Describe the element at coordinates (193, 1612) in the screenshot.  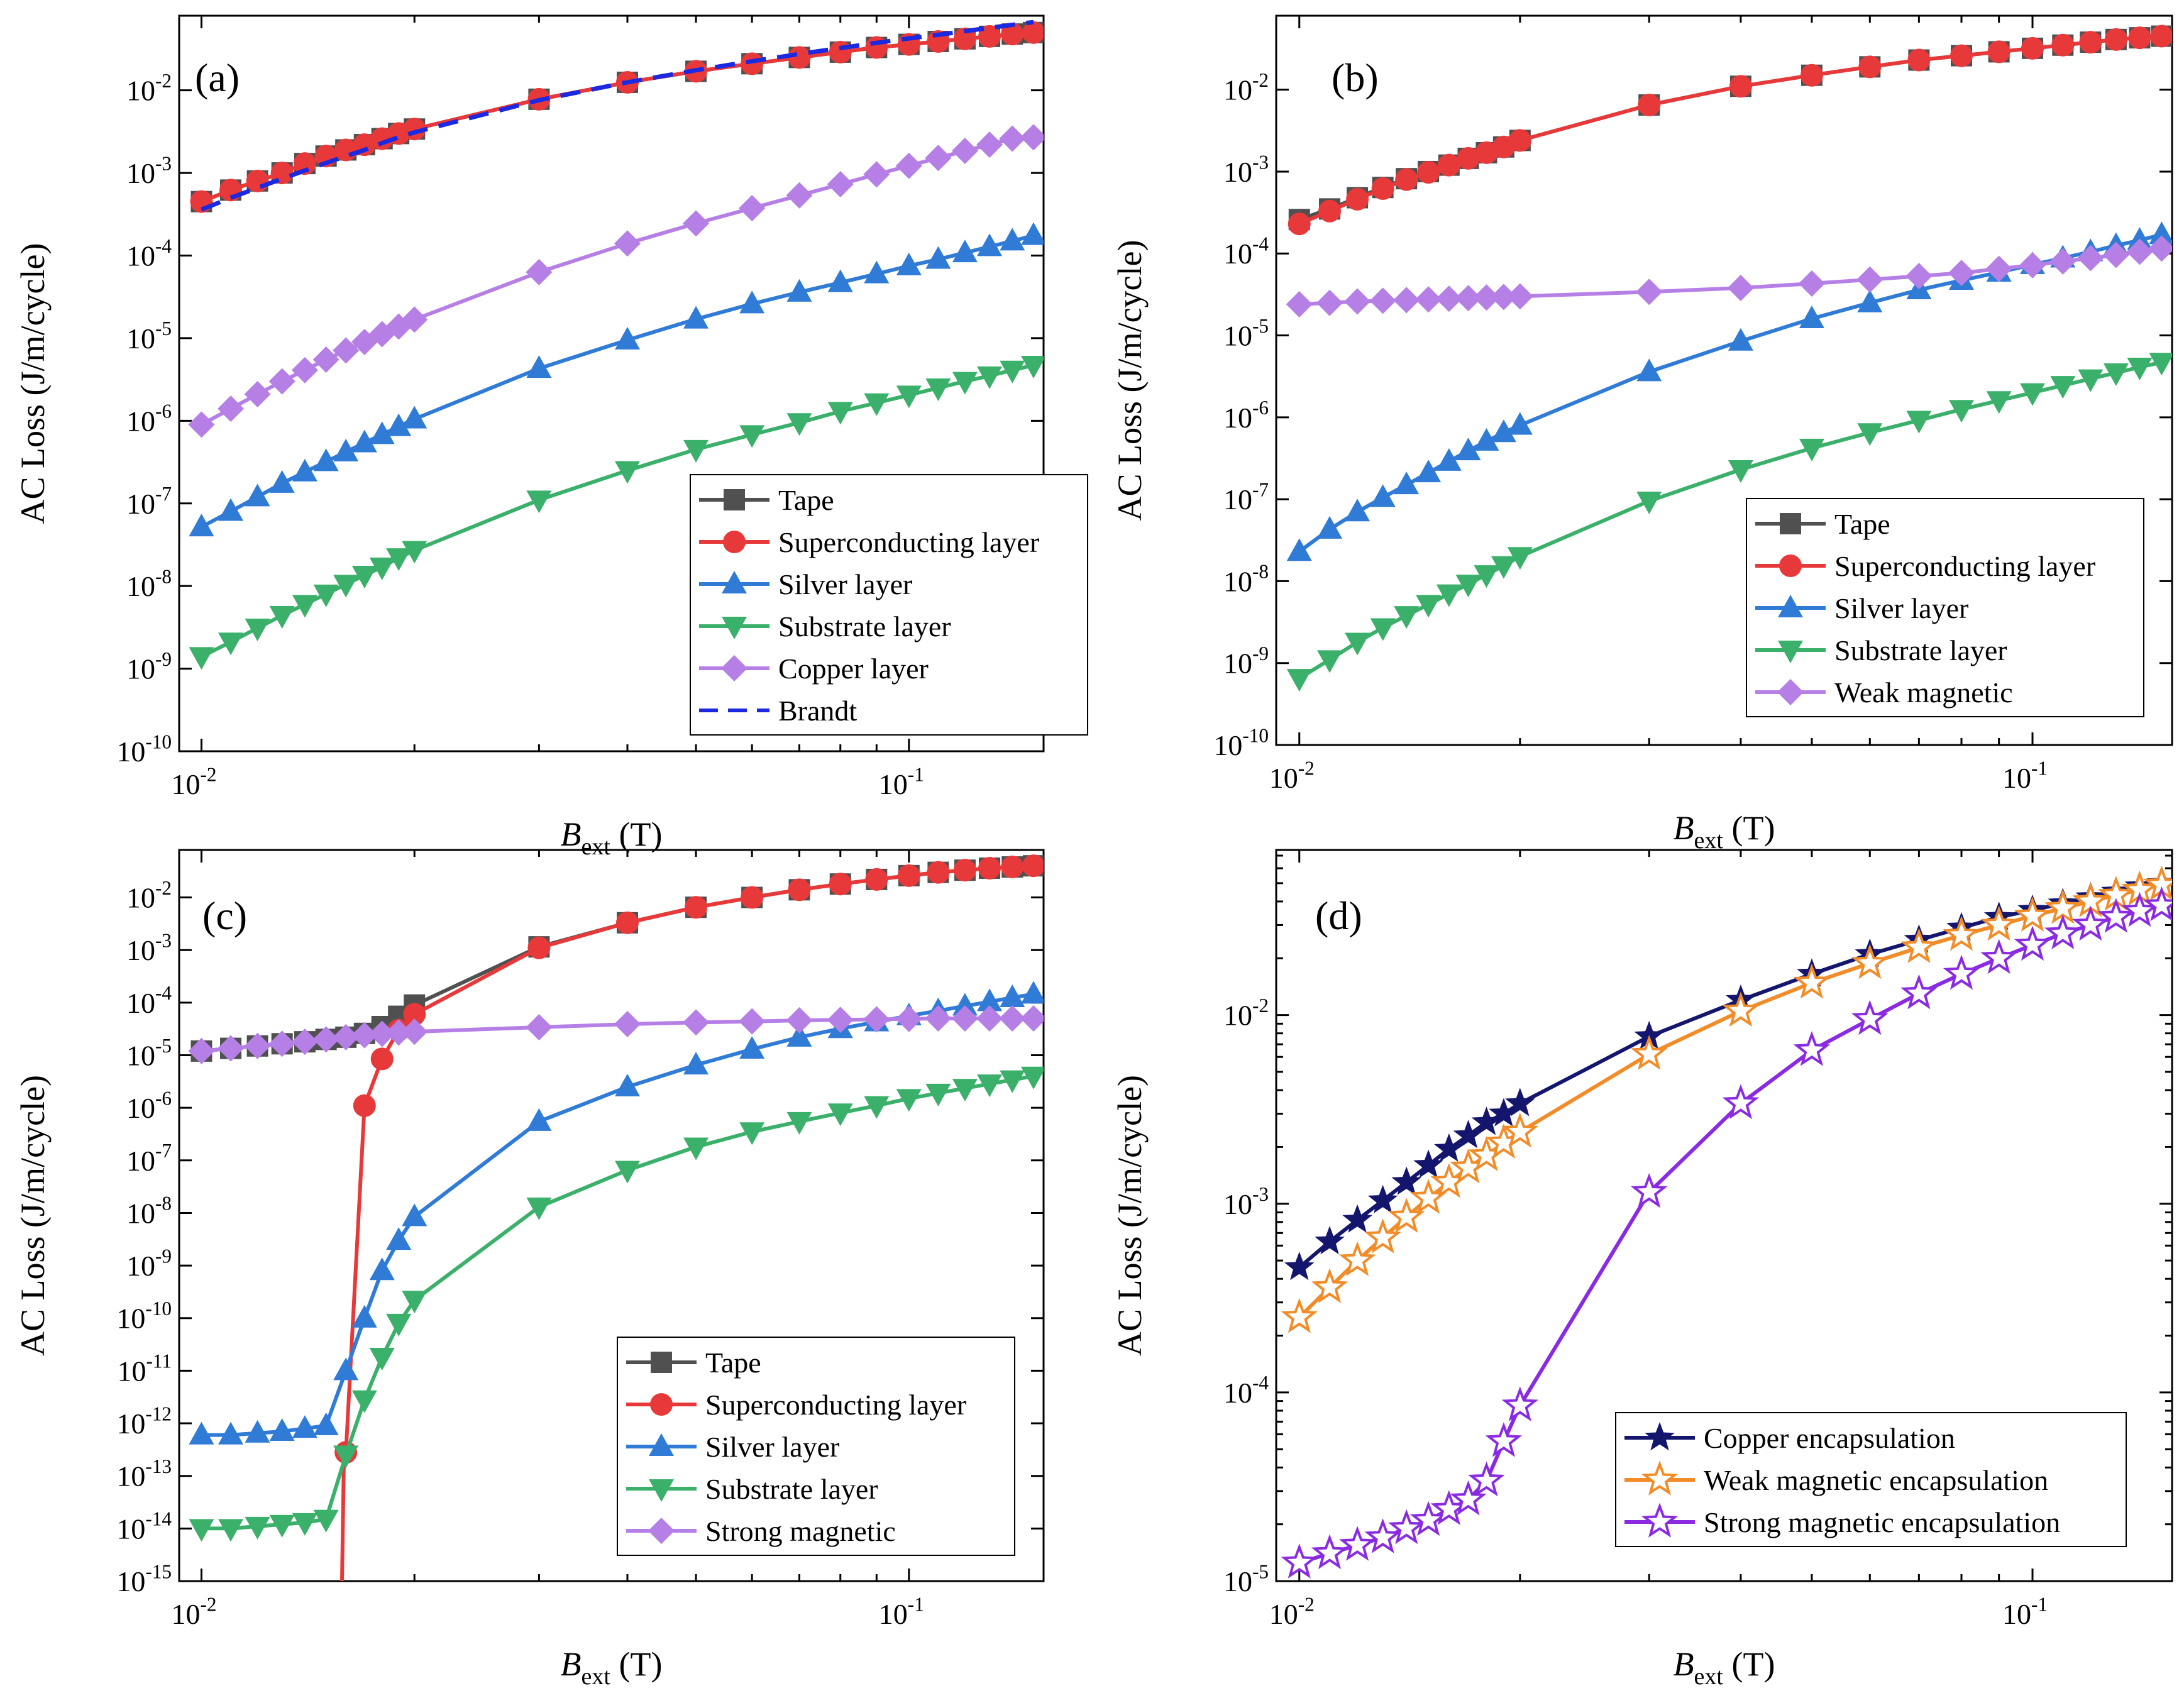
I see `x-tick-label: 10⁻²` at that location.